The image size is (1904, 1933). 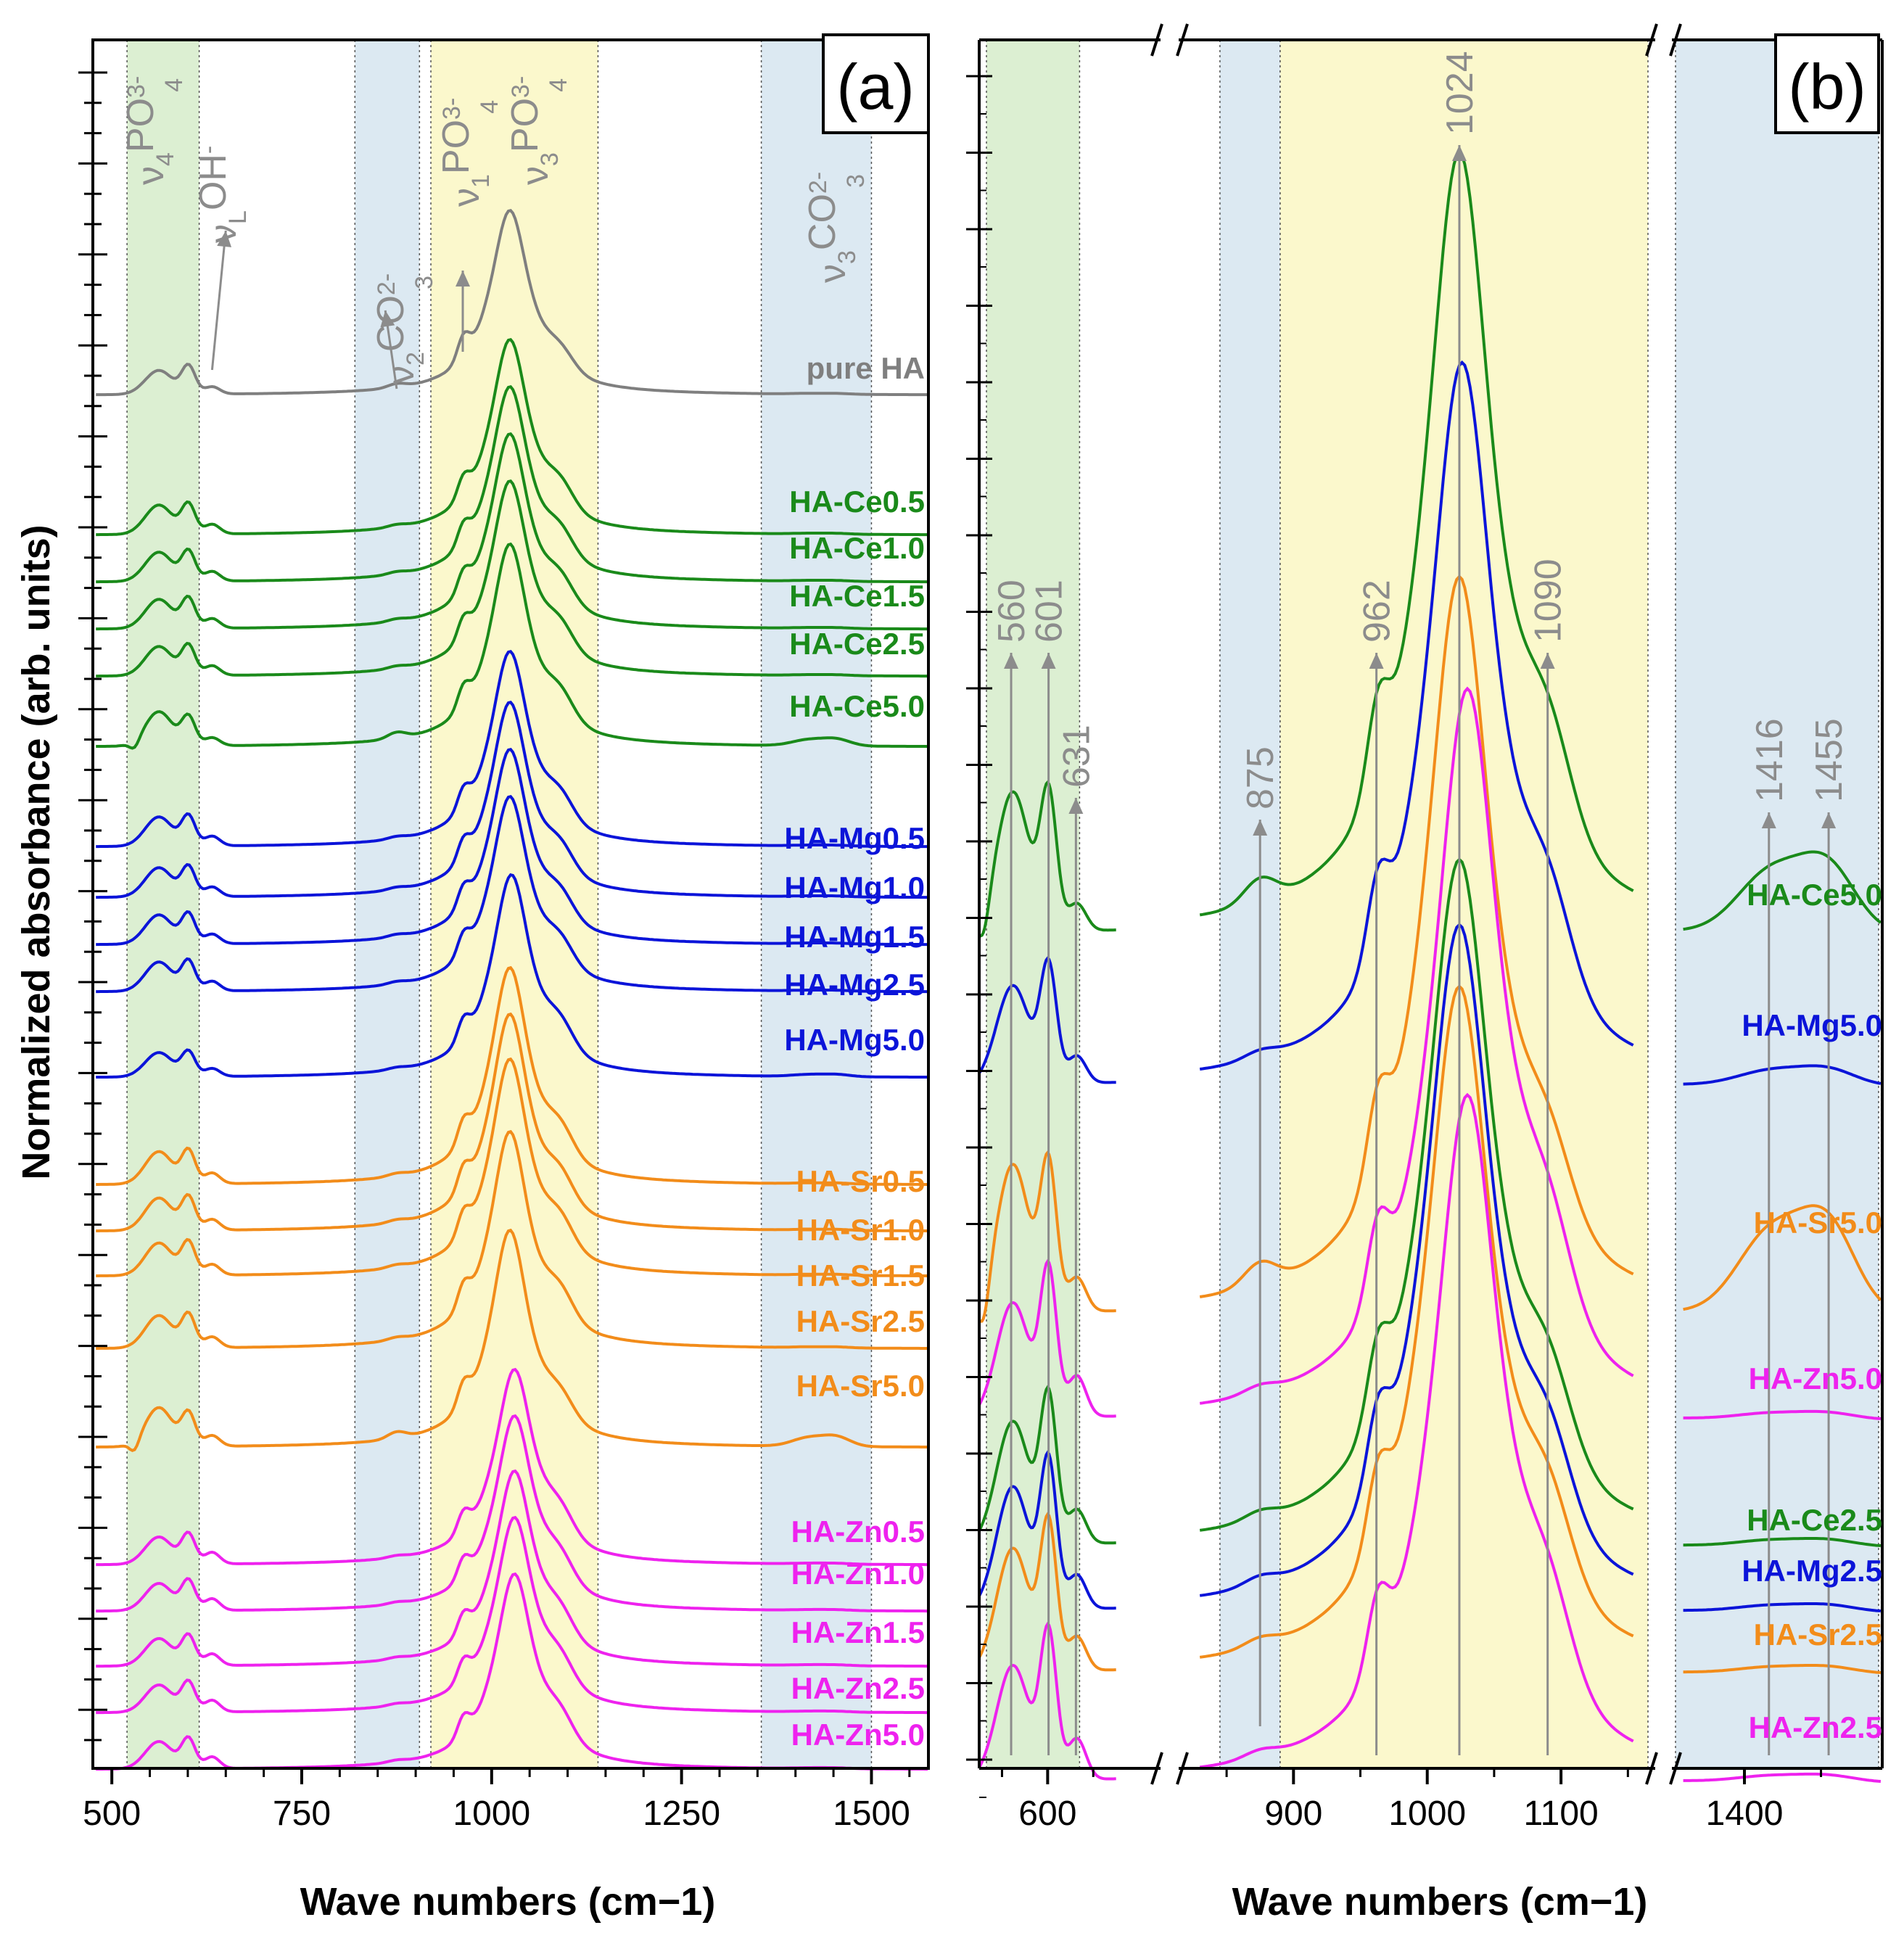 What do you see at coordinates (1377, 611) in the screenshot?
I see `peak-label-4: 962` at bounding box center [1377, 611].